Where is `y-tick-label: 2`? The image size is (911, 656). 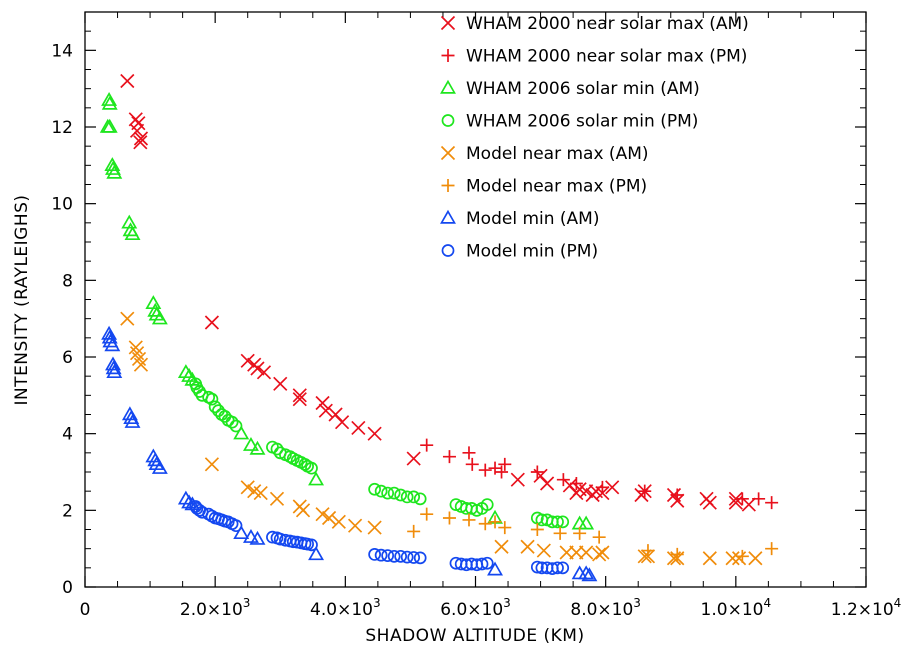 y-tick-label: 2 is located at coordinates (67, 511).